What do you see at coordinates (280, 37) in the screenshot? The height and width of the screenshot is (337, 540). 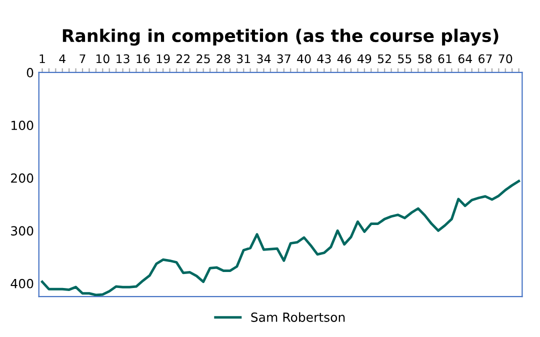 I see `chart-title: Ranking in competition (as the course plays)` at bounding box center [280, 37].